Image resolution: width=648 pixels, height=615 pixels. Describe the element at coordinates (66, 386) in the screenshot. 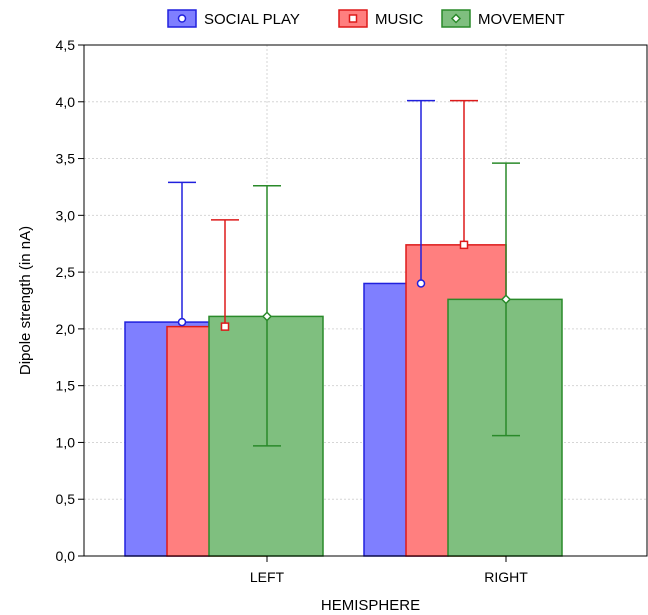

I see `y-tick-label: 1,5` at that location.